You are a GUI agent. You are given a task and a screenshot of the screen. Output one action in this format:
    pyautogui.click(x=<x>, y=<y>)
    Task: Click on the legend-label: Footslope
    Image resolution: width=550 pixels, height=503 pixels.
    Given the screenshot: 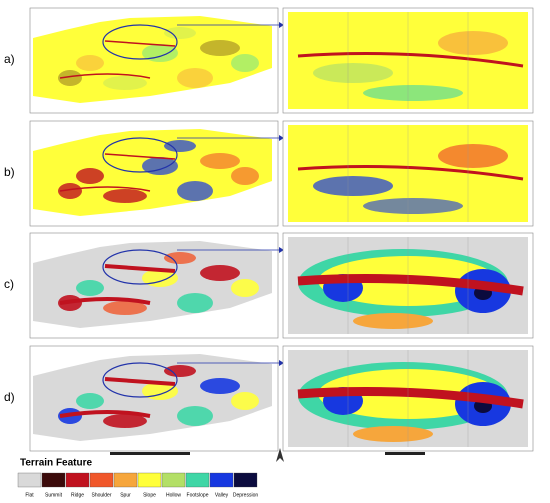 What is the action you would take?
    pyautogui.click(x=198, y=495)
    